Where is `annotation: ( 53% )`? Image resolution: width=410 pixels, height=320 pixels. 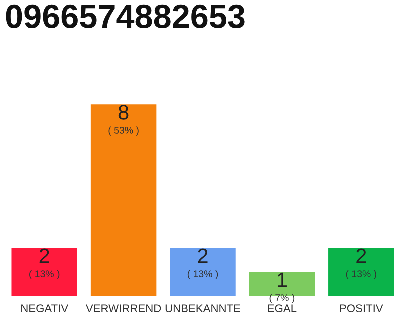 annotation: ( 53% ) is located at coordinates (123, 131).